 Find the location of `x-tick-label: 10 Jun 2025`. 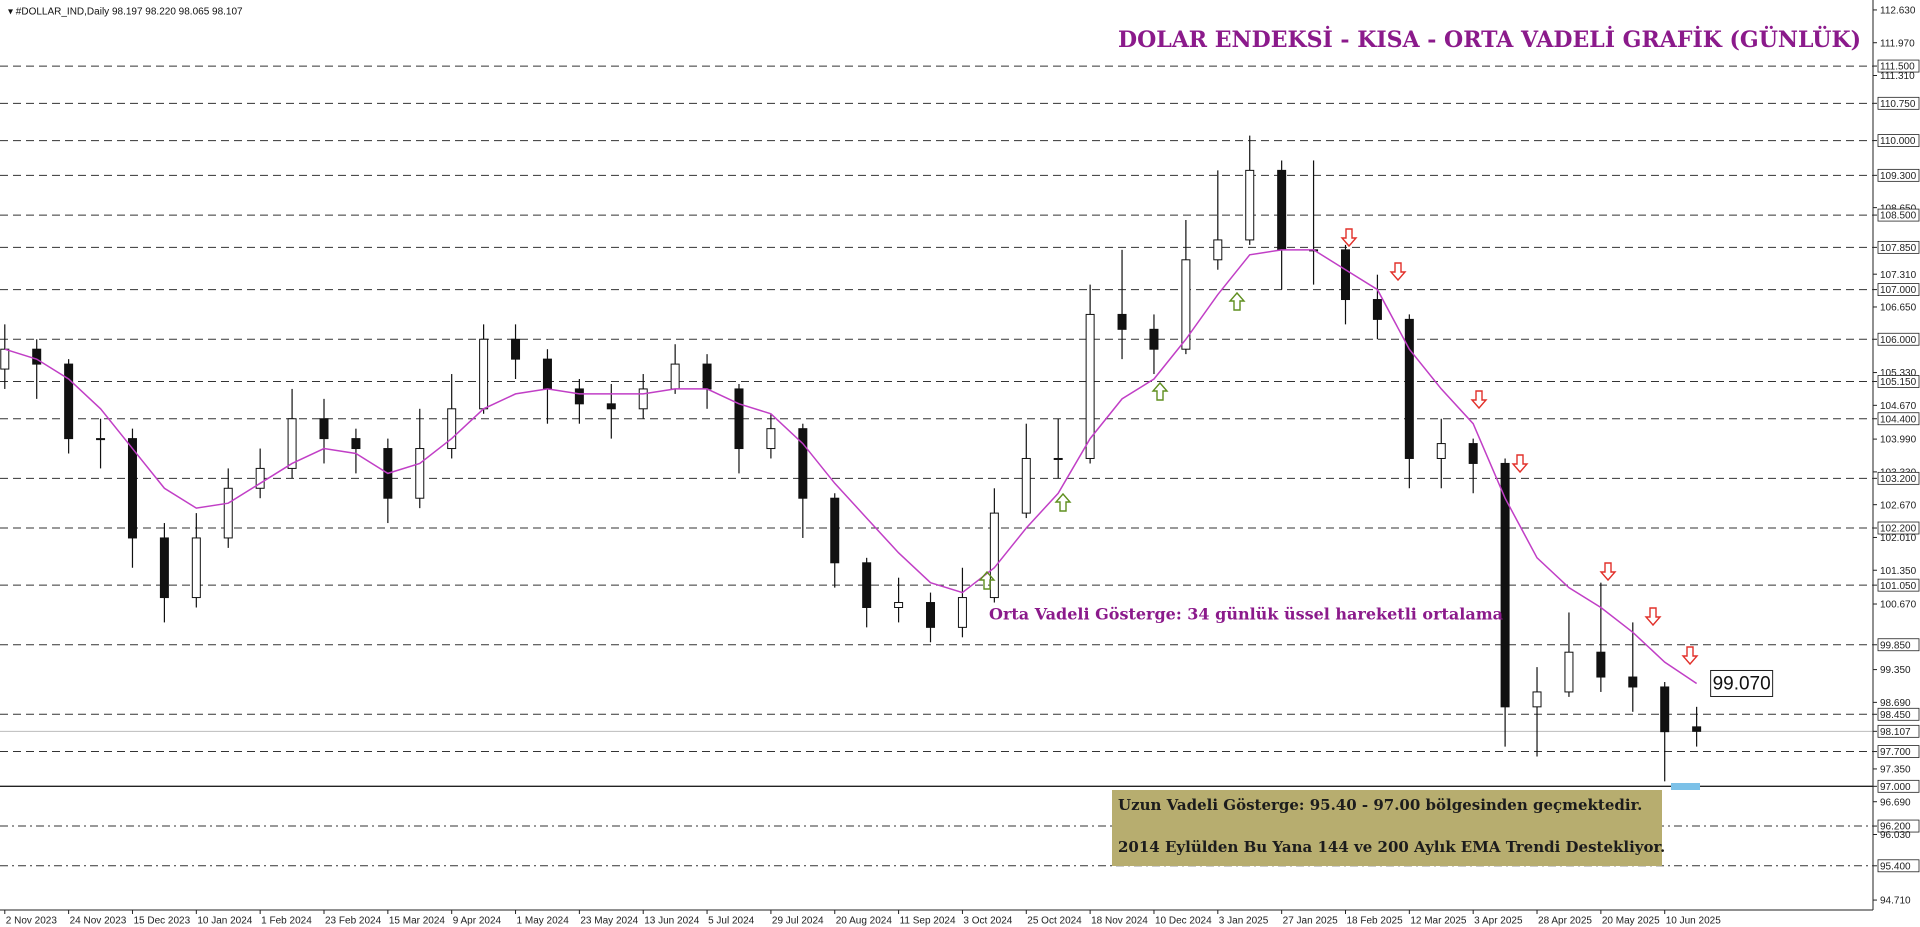

x-tick-label: 10 Jun 2025 is located at coordinates (1693, 921).